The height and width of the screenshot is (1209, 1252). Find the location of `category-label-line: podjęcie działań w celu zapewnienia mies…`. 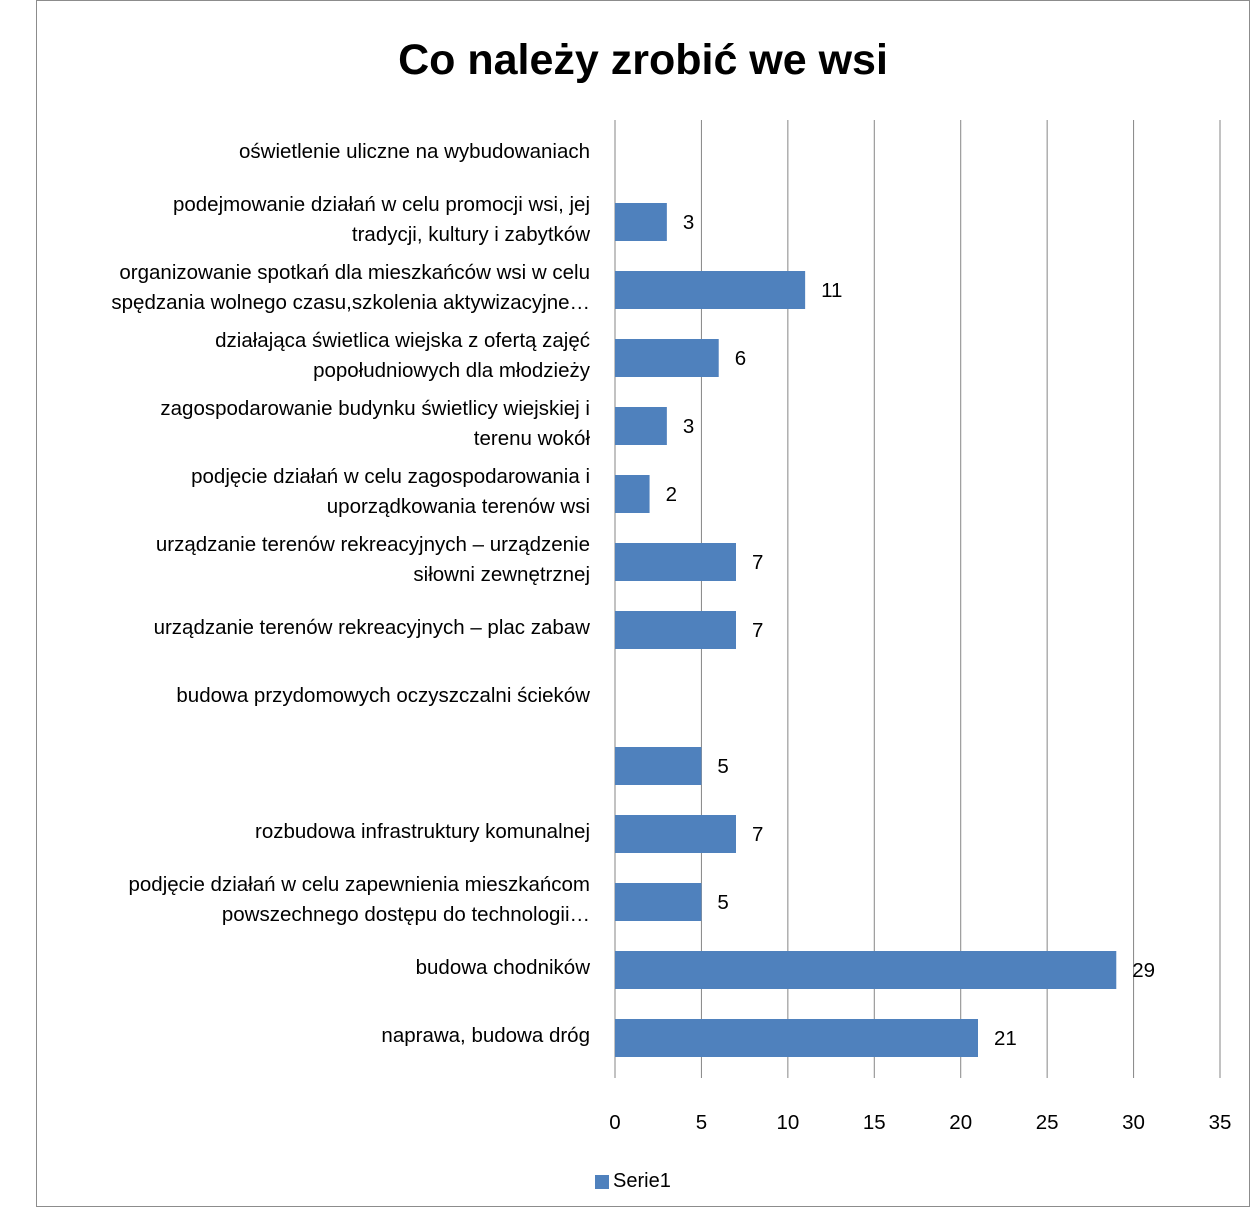

category-label-line: podjęcie działań w celu zapewnienia mies… is located at coordinates (359, 884).